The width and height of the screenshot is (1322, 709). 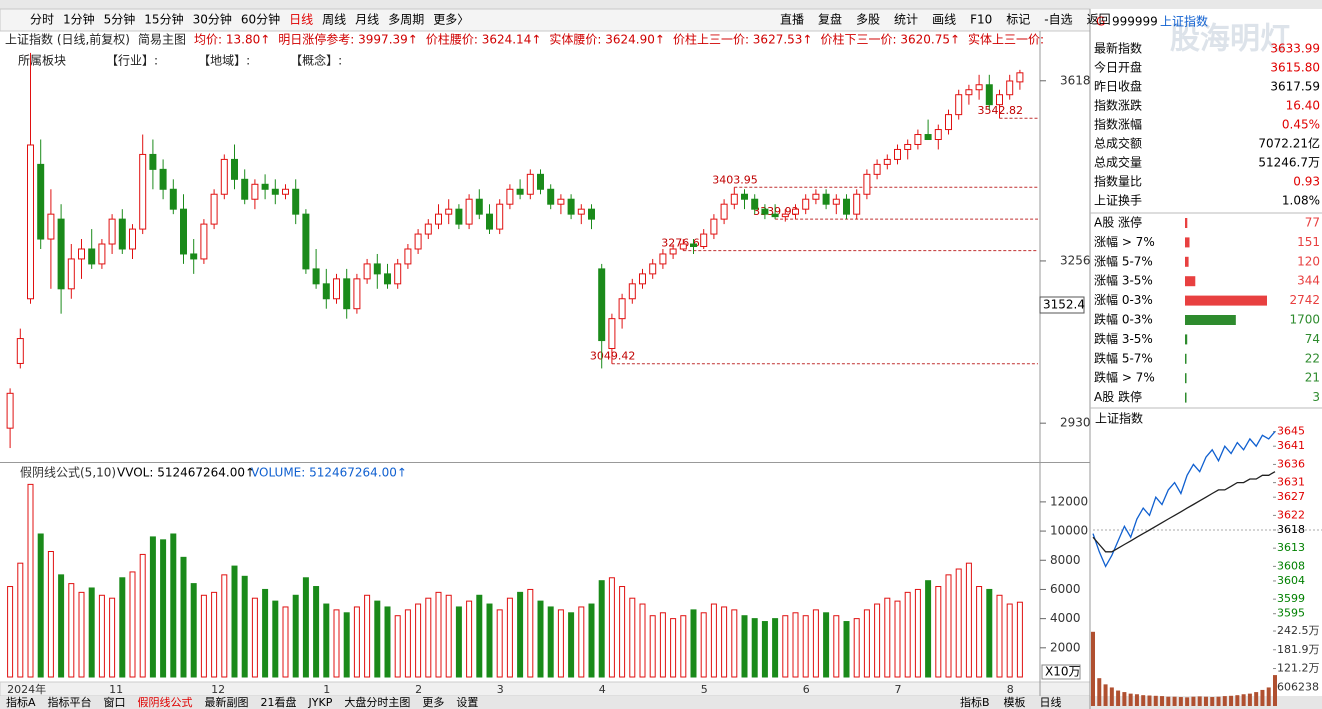 What do you see at coordinates (165, 702) in the screenshot?
I see `bottom-tab: 假阴线公式` at bounding box center [165, 702].